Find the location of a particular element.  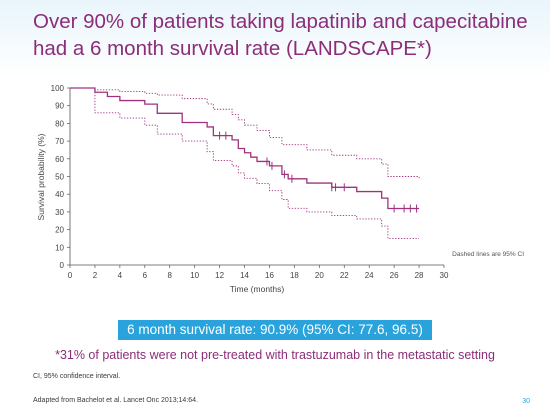

ci-bound-curve is located at coordinates (245, 133).